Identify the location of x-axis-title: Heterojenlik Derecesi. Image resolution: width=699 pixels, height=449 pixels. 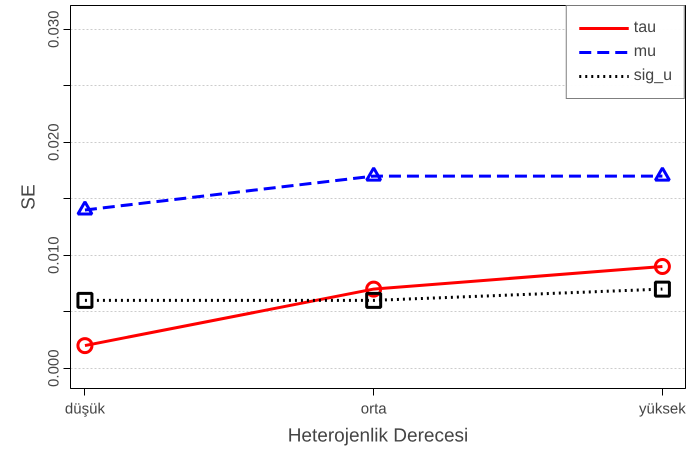
(378, 436).